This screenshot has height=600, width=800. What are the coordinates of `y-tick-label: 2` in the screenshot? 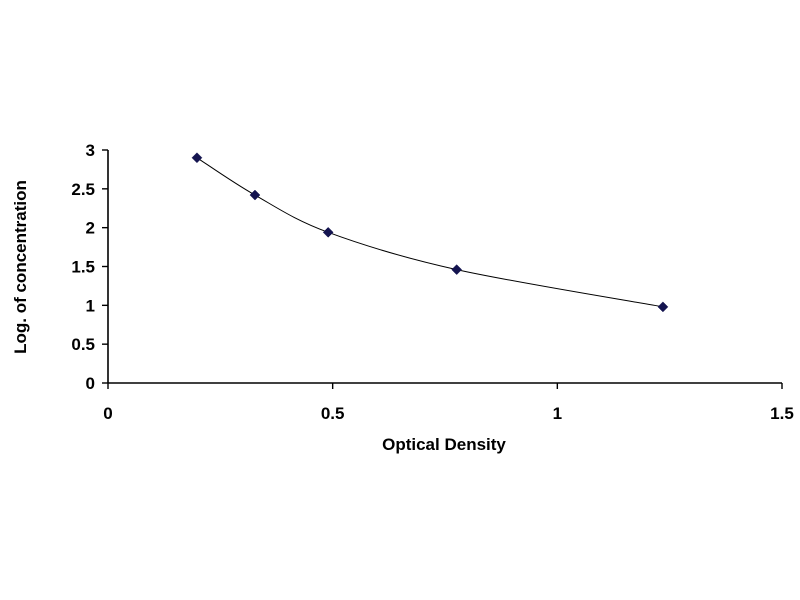 It's located at (90, 228).